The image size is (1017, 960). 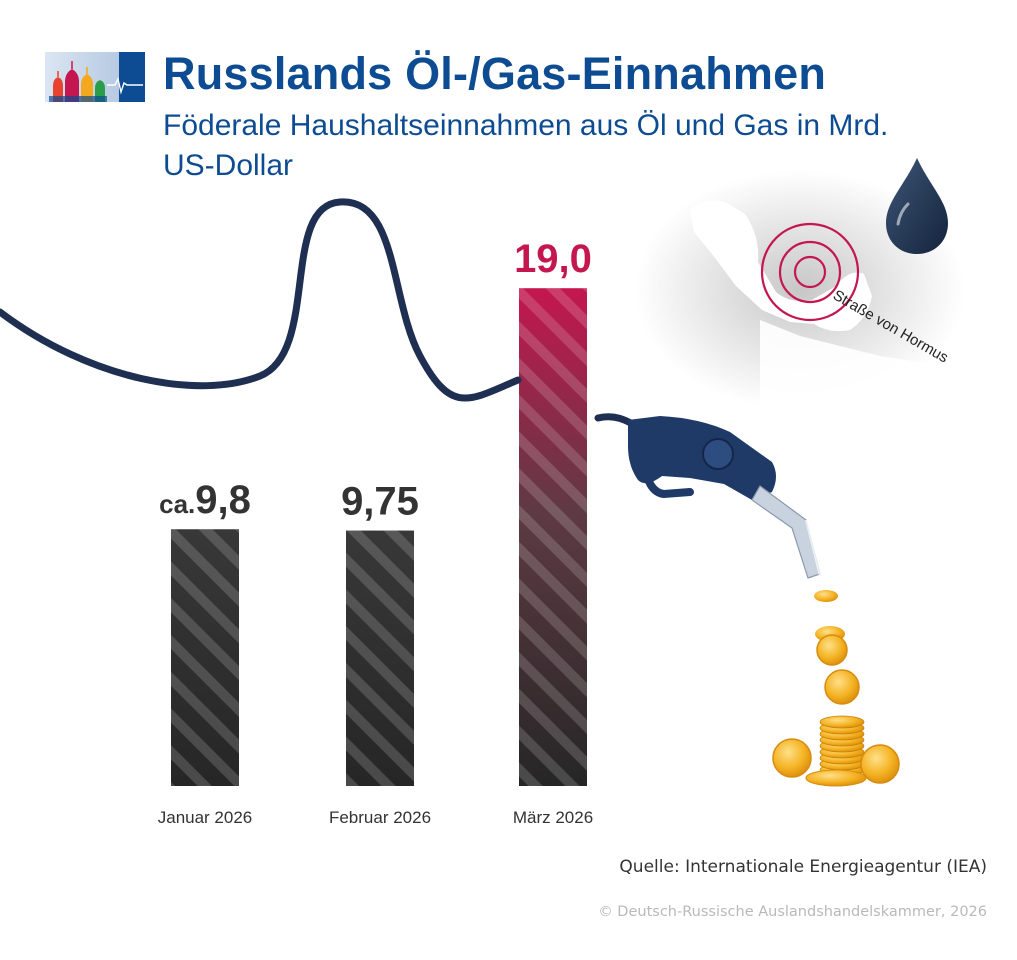 I want to click on gold-coins-icon, so click(x=836, y=688).